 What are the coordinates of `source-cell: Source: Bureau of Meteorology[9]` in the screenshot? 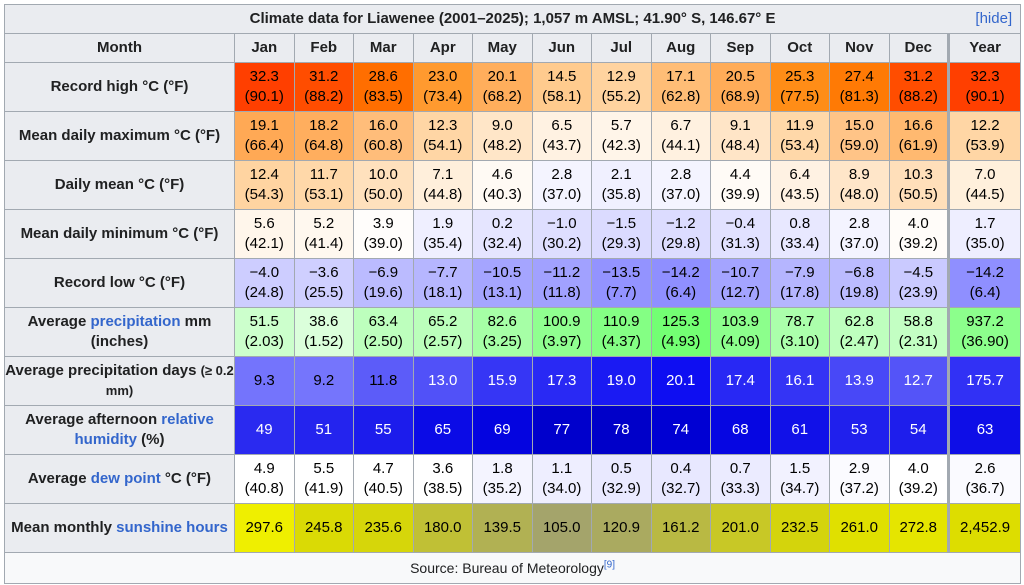 It's located at (512, 568).